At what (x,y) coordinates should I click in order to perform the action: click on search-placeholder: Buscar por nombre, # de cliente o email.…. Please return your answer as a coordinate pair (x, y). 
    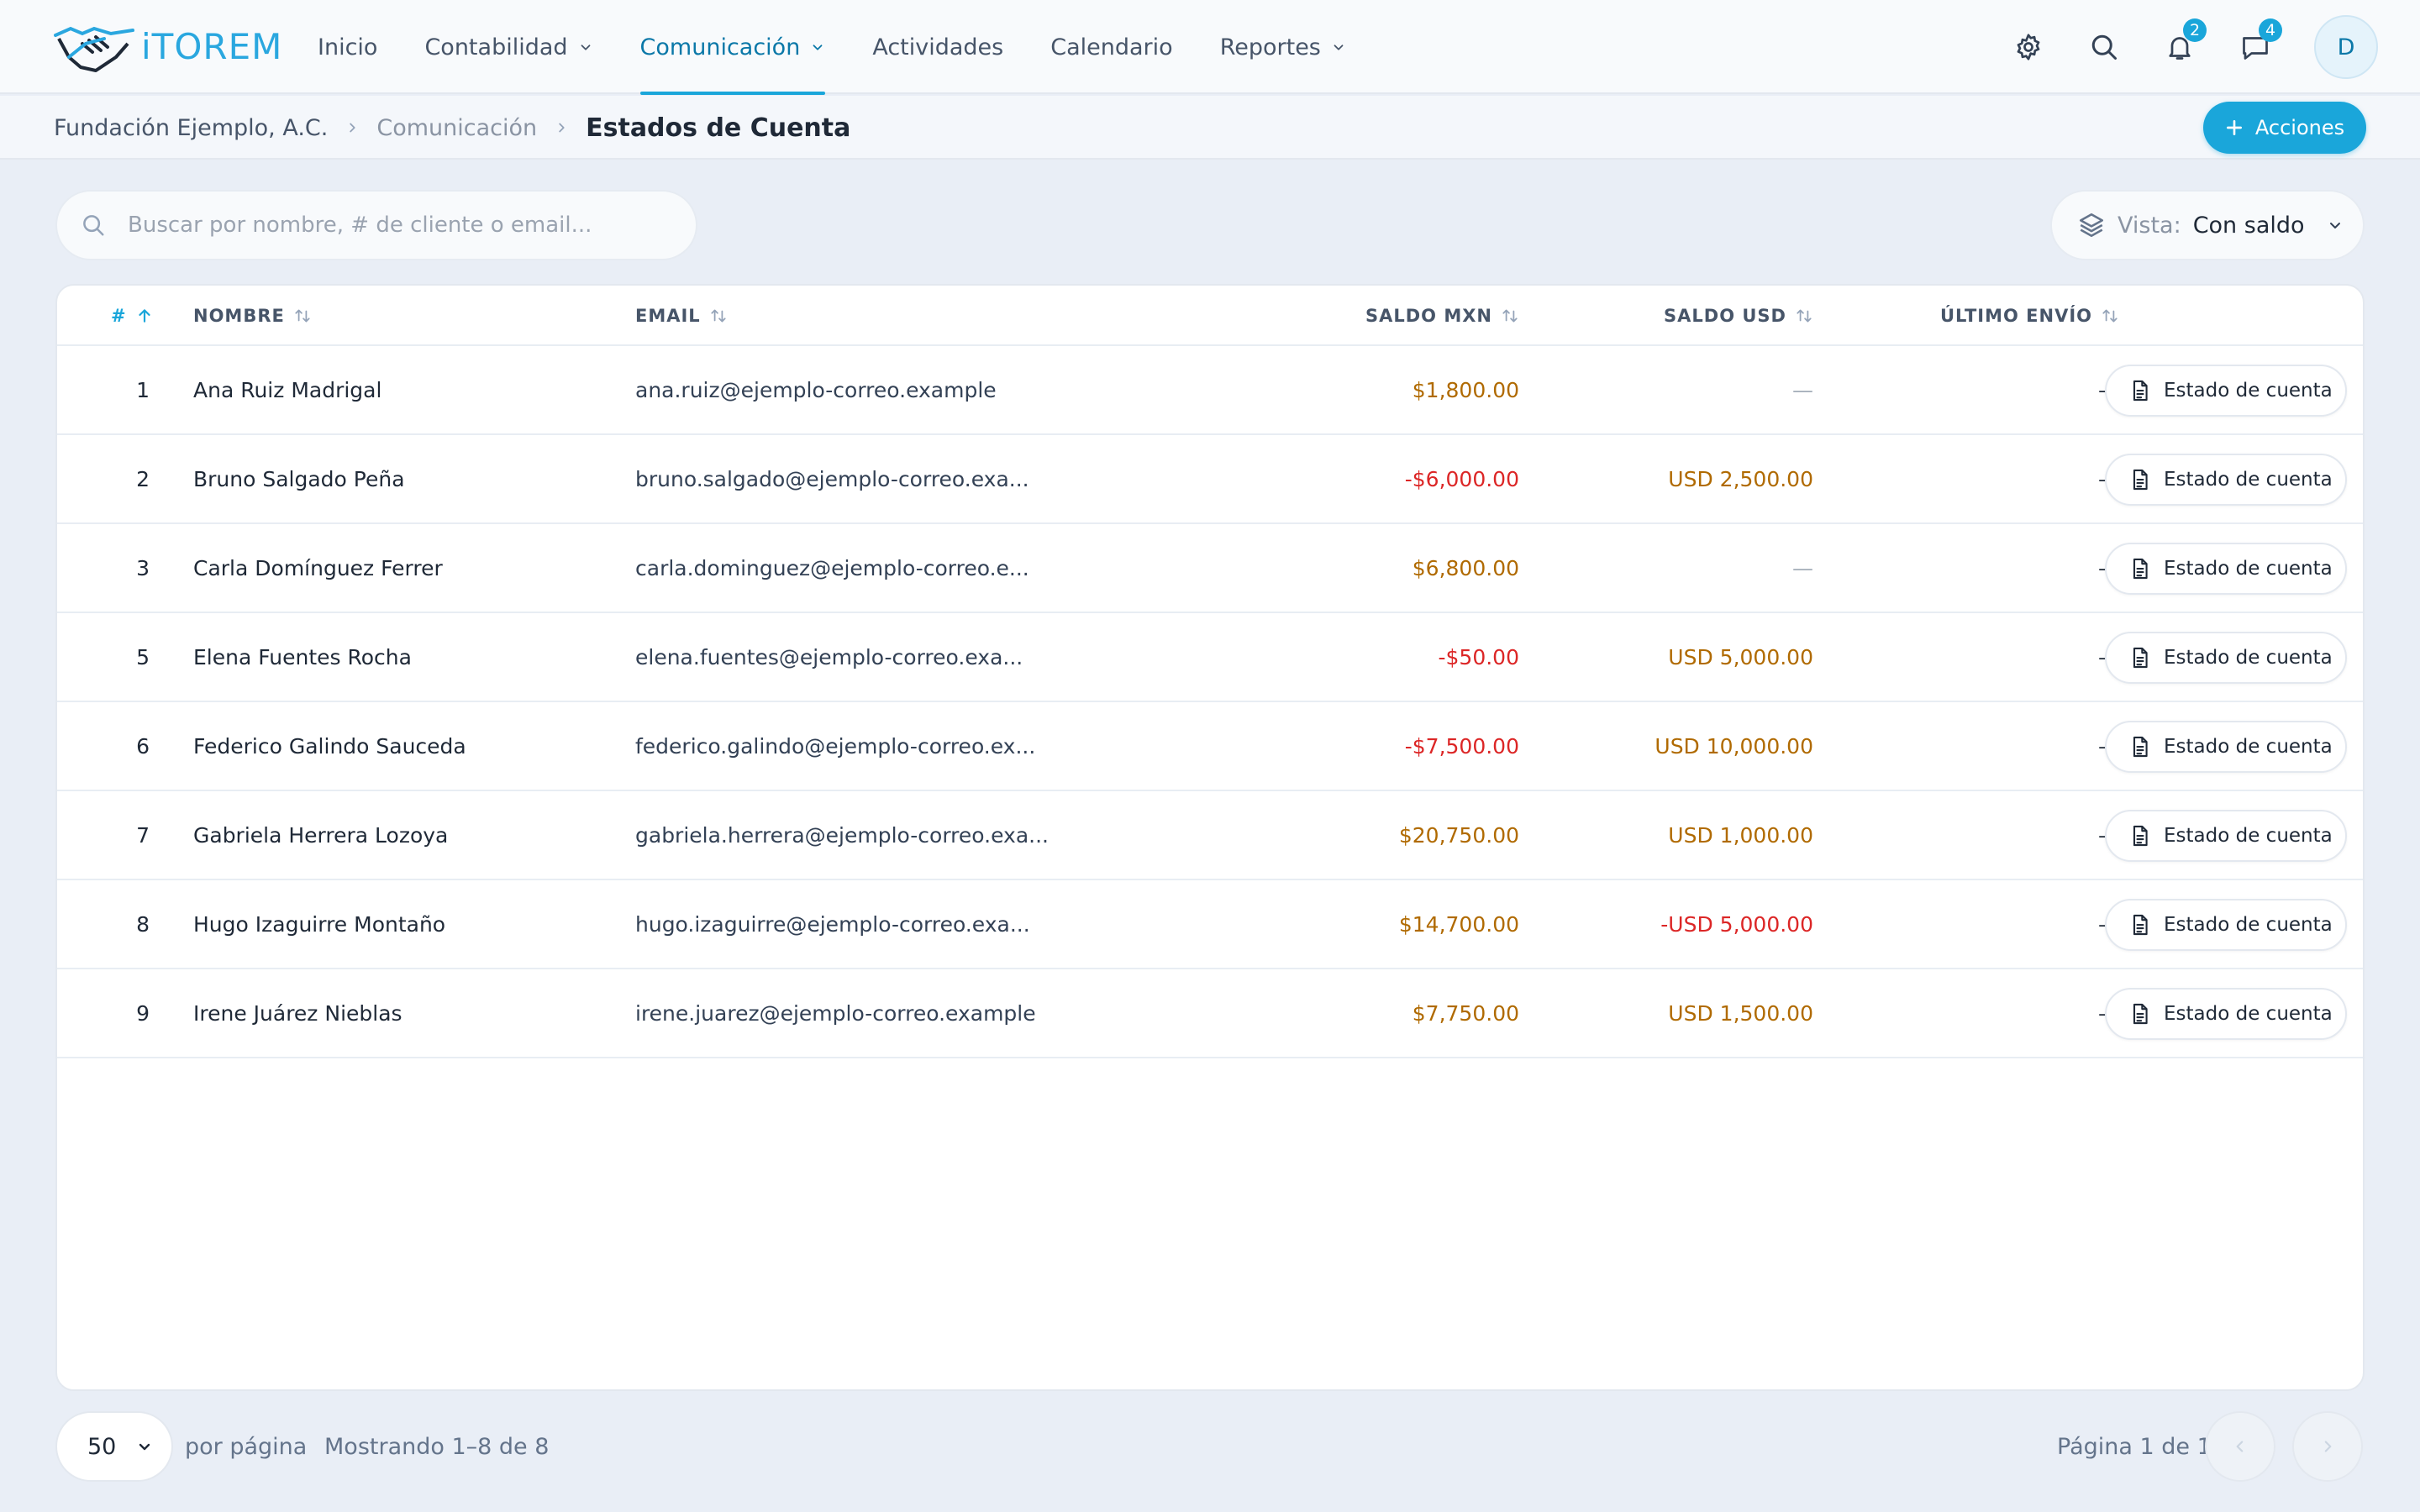
    Looking at the image, I should click on (360, 225).